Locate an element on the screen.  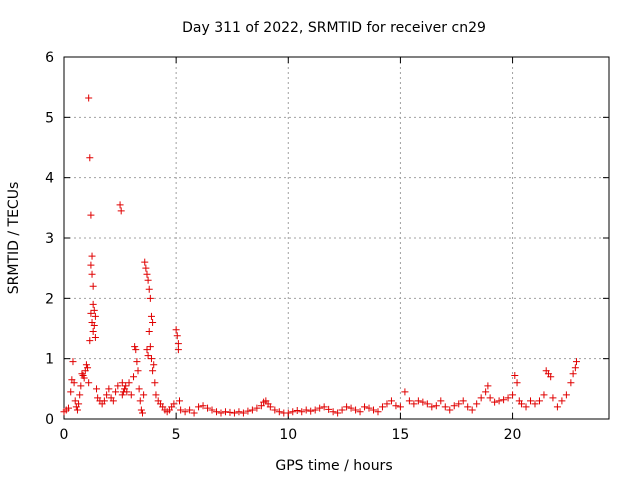
y-axis-label: SRMTID / TECUs is located at coordinates (14, 238).